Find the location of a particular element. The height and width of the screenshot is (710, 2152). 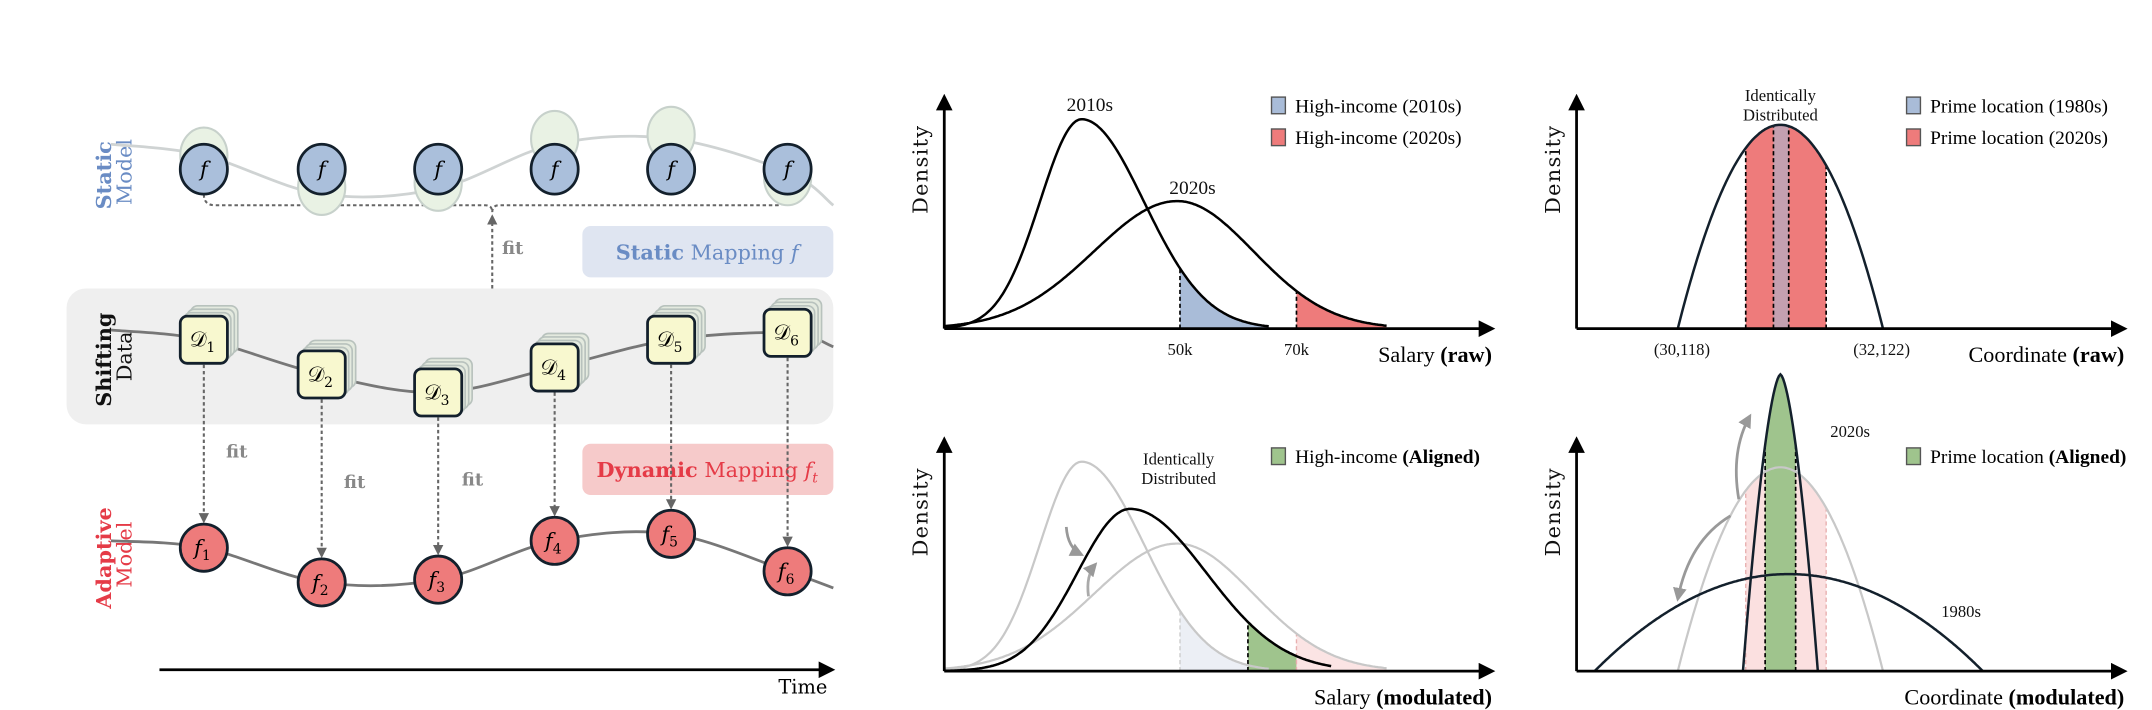

dynamic-mapping-label: Dynamic Mapping ft is located at coordinates (708, 472).